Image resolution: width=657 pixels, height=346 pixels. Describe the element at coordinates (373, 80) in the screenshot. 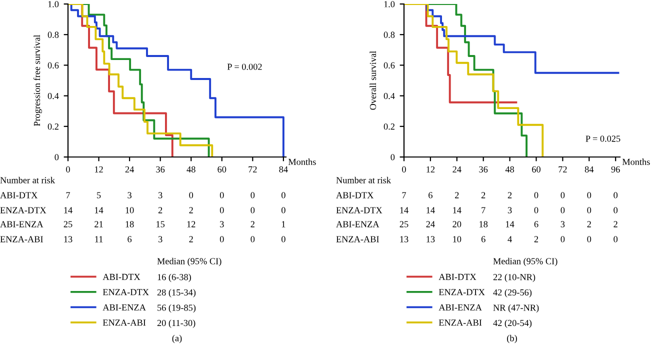

I see `y-axis-title: Overall survival` at that location.